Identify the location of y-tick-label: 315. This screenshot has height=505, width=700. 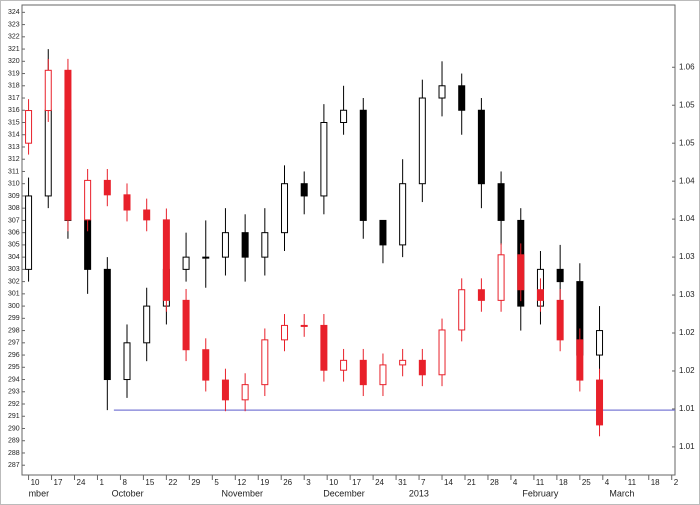
(14, 122).